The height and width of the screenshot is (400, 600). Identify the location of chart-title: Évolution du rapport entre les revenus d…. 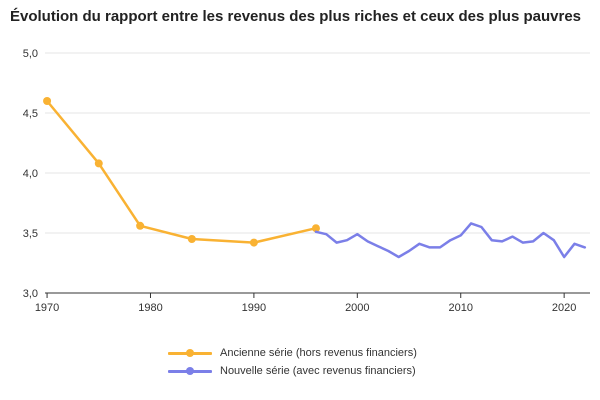
(296, 16).